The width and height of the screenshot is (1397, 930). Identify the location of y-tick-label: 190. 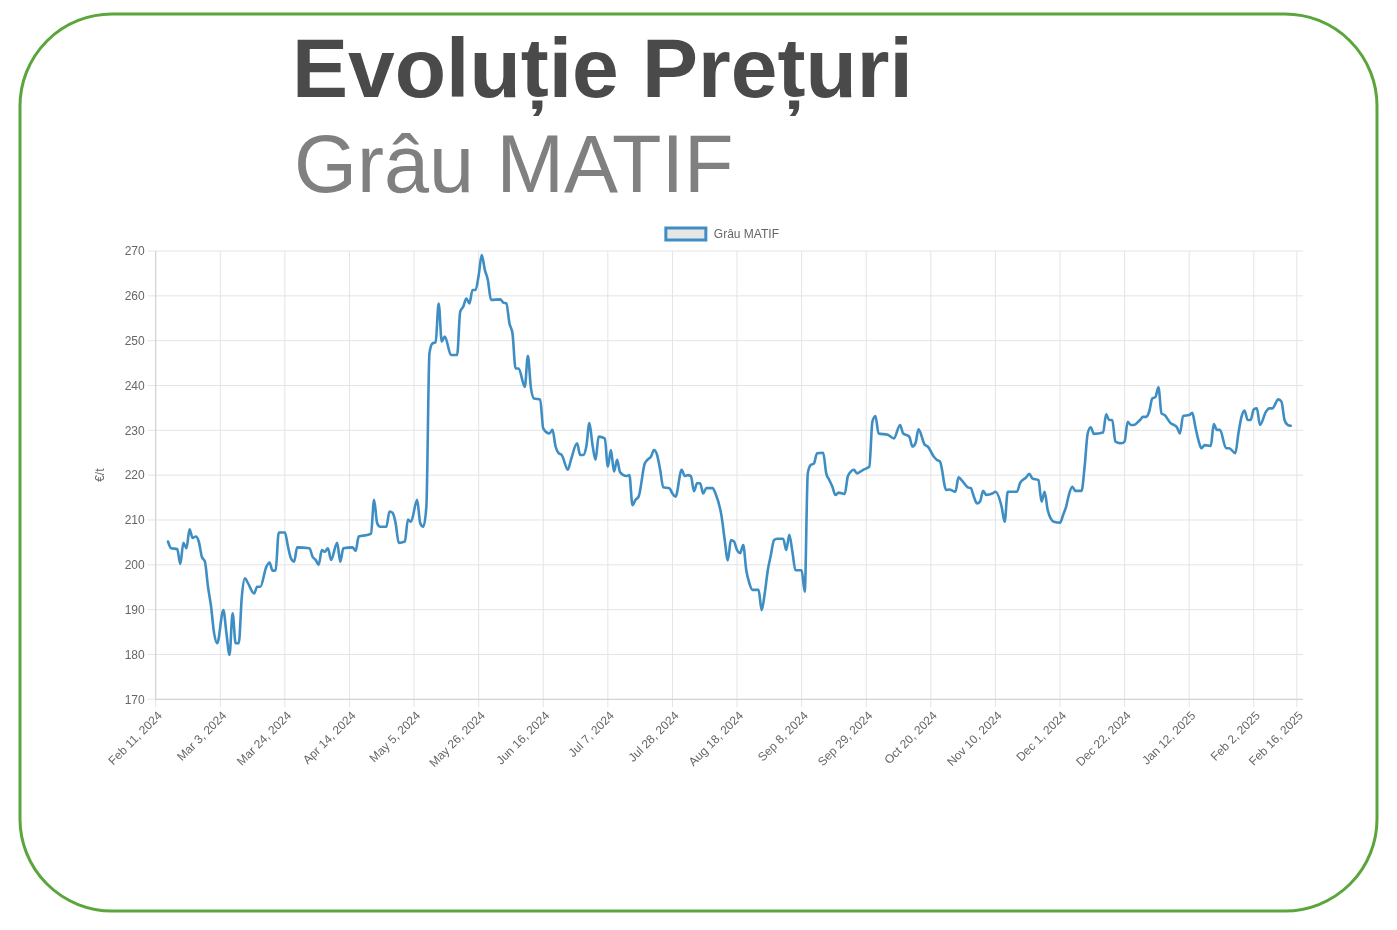
(135, 609).